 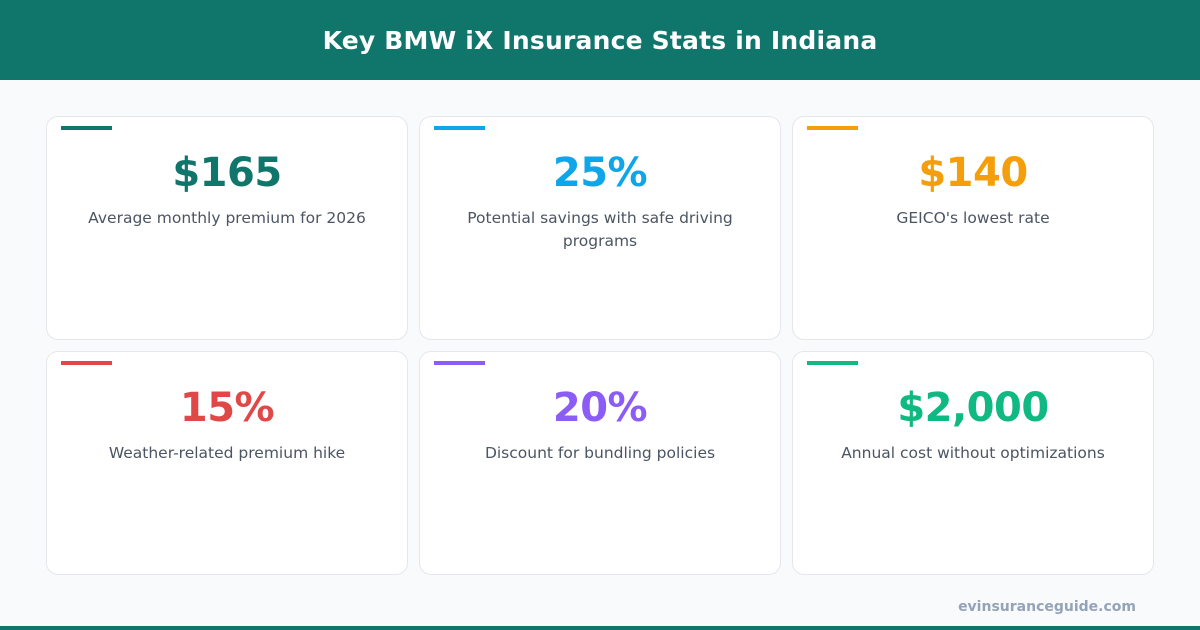 I want to click on stat-card: 20% Discount for bundling policies, so click(x=600, y=463).